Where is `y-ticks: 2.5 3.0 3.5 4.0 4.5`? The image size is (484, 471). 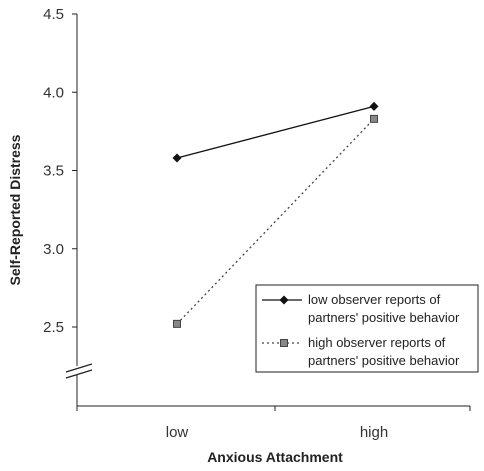
y-ticks: 2.5 3.0 3.5 4.0 4.5 is located at coordinates (60, 171).